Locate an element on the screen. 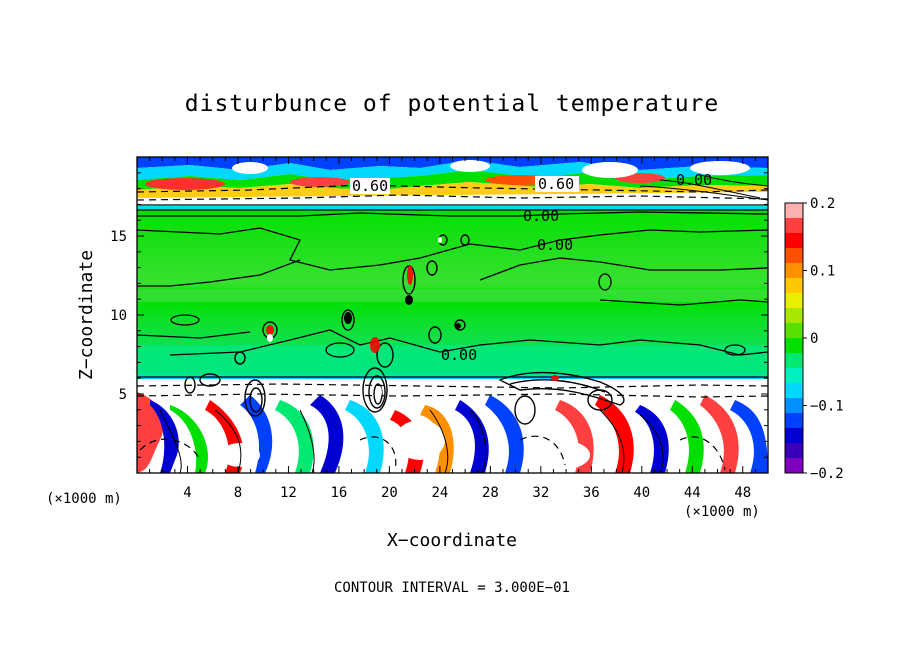 This screenshot has height=654, width=904. x-axis-label: X−coordinate is located at coordinates (452, 540).